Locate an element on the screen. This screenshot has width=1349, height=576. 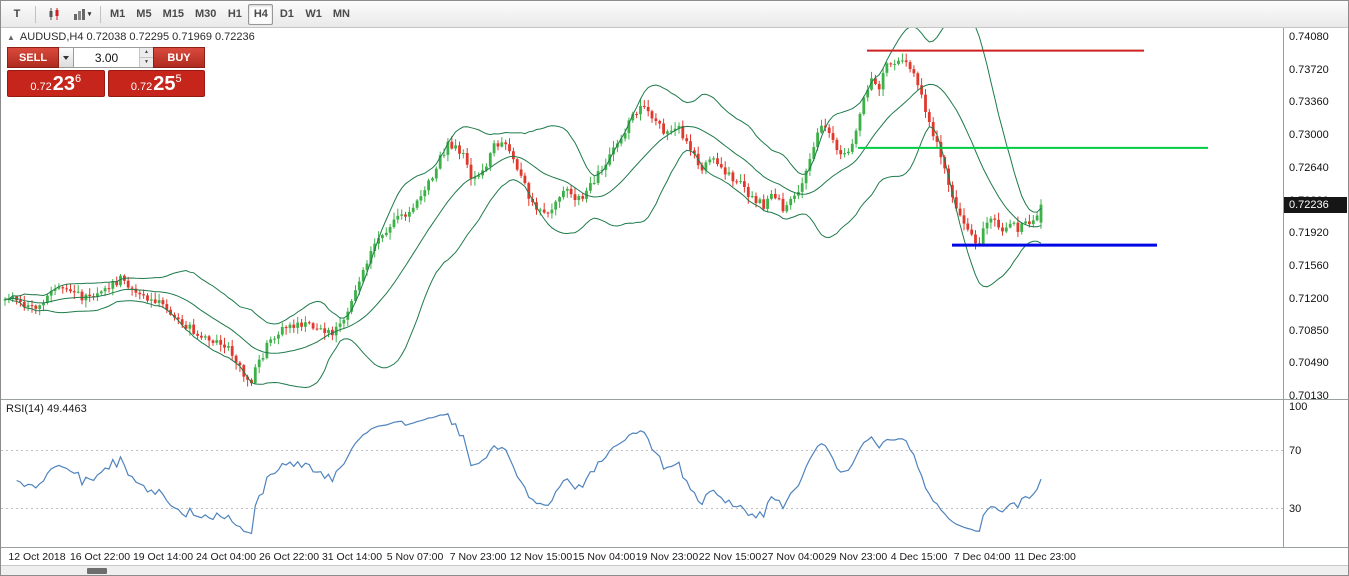
chart-type-button is located at coordinates (54, 14).